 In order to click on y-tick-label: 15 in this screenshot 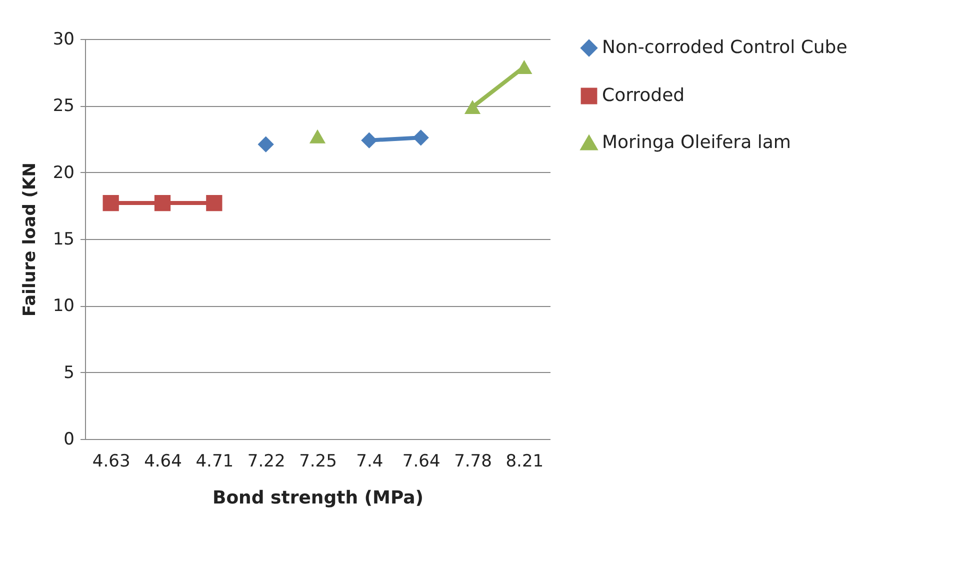, I will do `click(63, 240)`.